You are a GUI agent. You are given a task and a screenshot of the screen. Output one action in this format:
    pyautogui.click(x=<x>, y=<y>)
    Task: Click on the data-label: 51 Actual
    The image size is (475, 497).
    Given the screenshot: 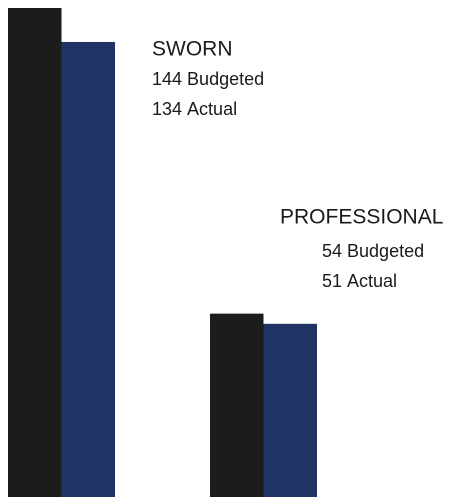 What is the action you would take?
    pyautogui.click(x=359, y=281)
    